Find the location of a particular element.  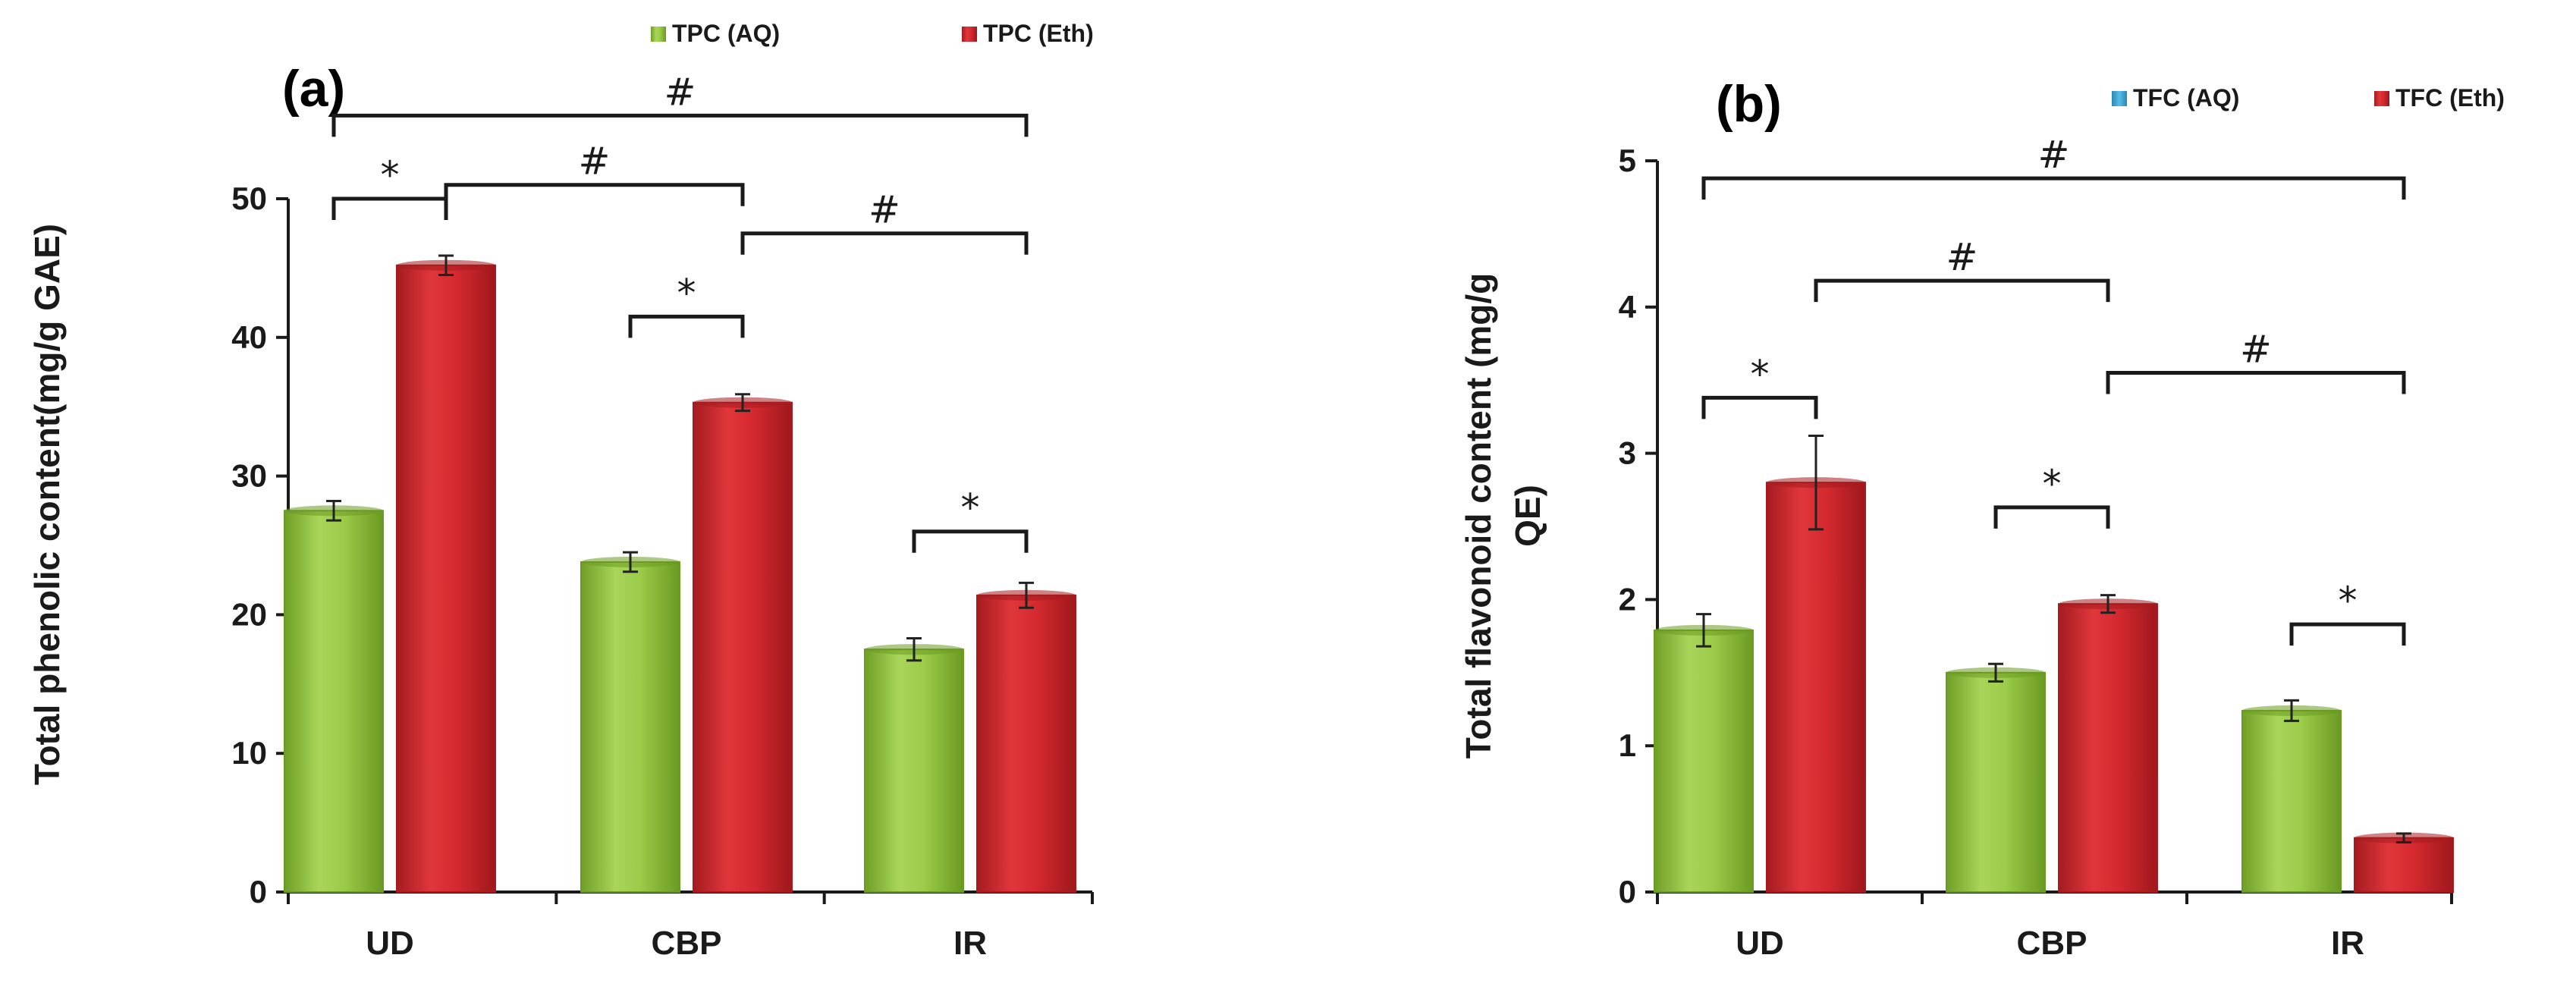

panel-b-y-tick-label: 3 is located at coordinates (1627, 453).